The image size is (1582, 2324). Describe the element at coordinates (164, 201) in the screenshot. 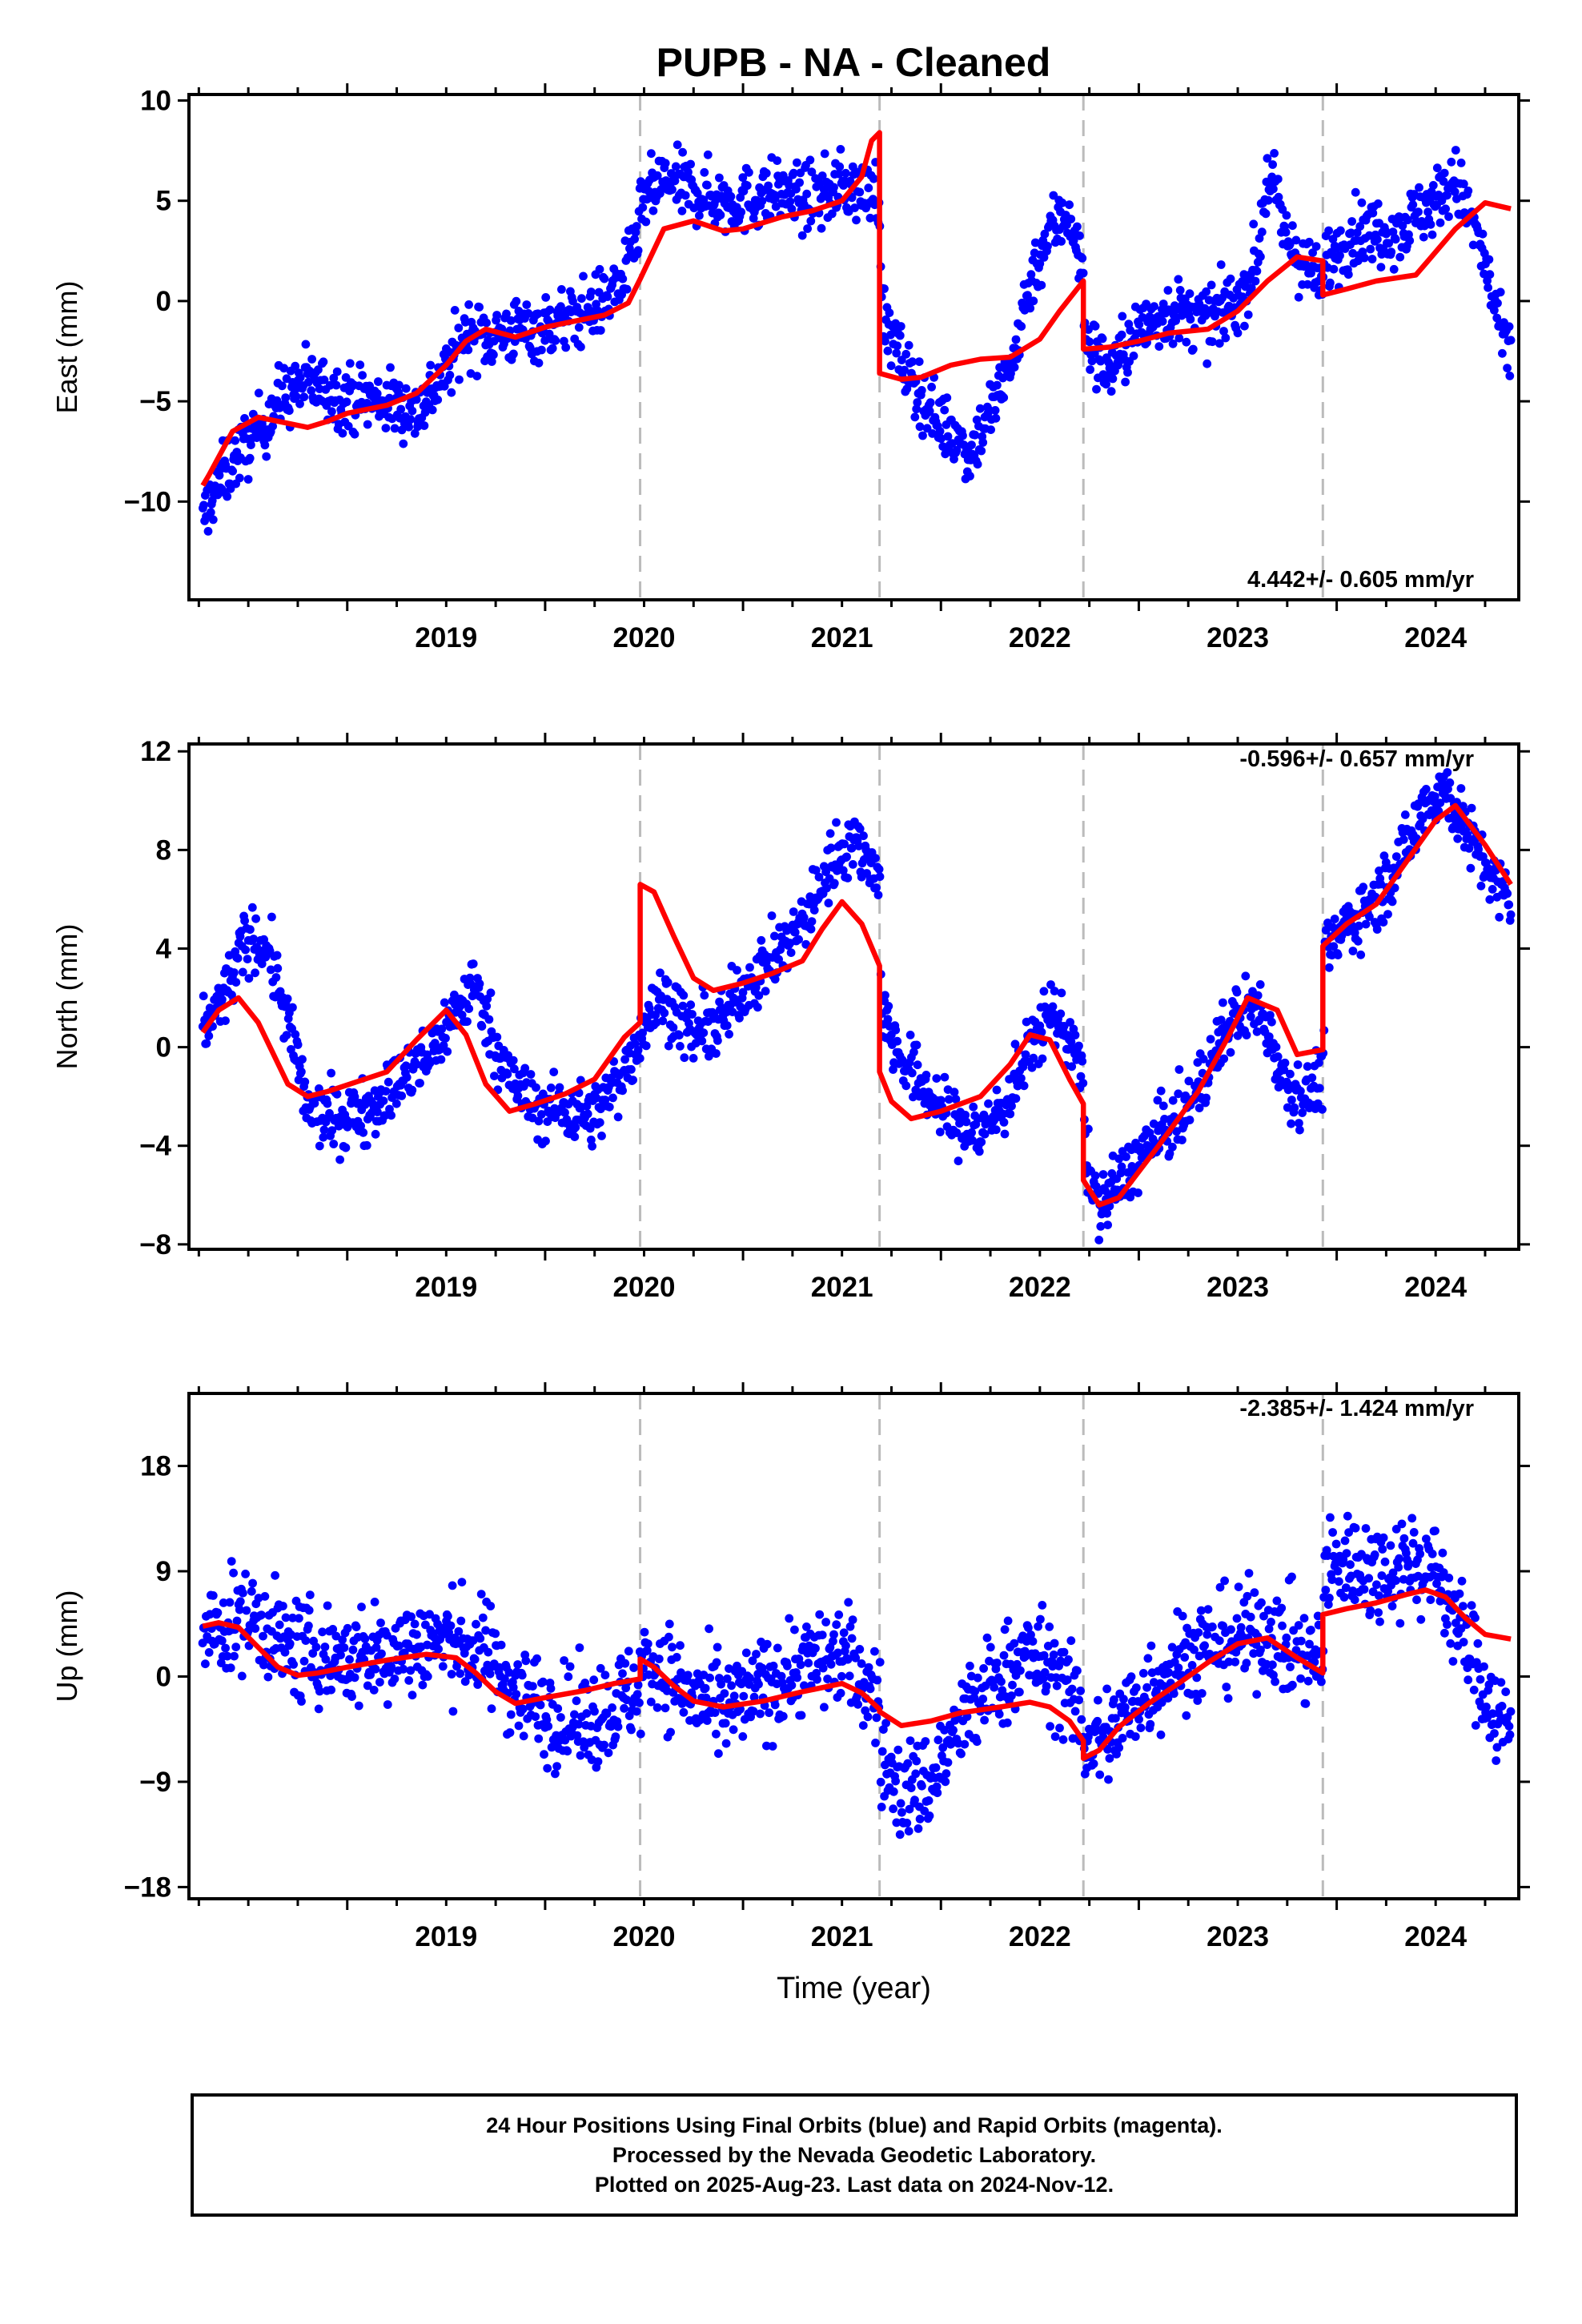

I see `east-ytick-label: 5` at that location.